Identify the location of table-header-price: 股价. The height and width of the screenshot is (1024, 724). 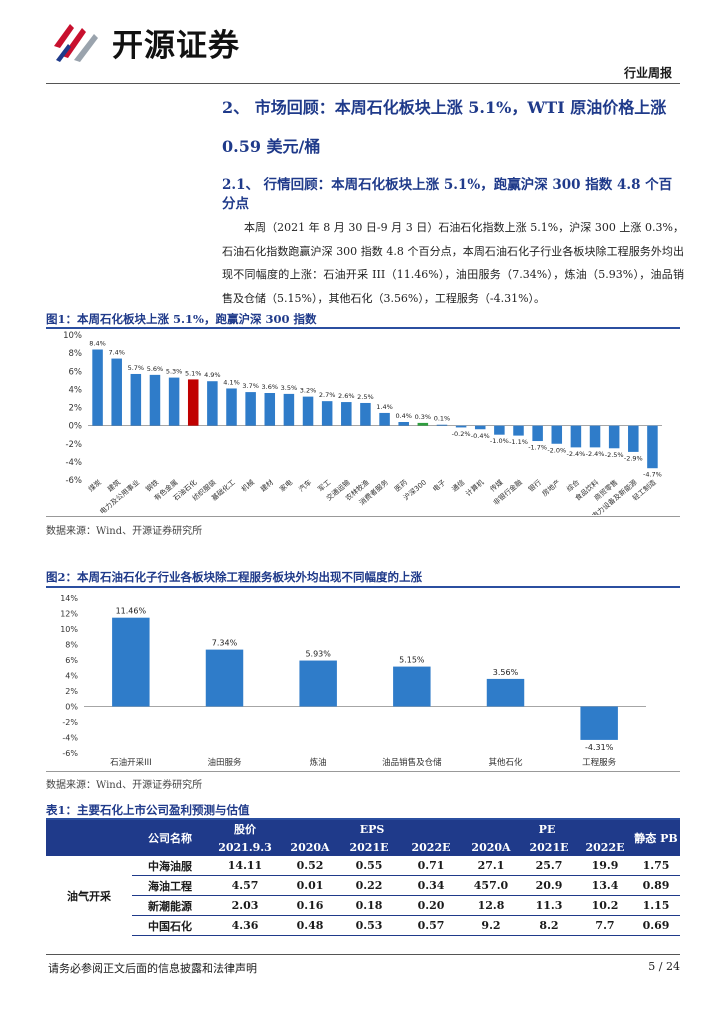
(245, 829).